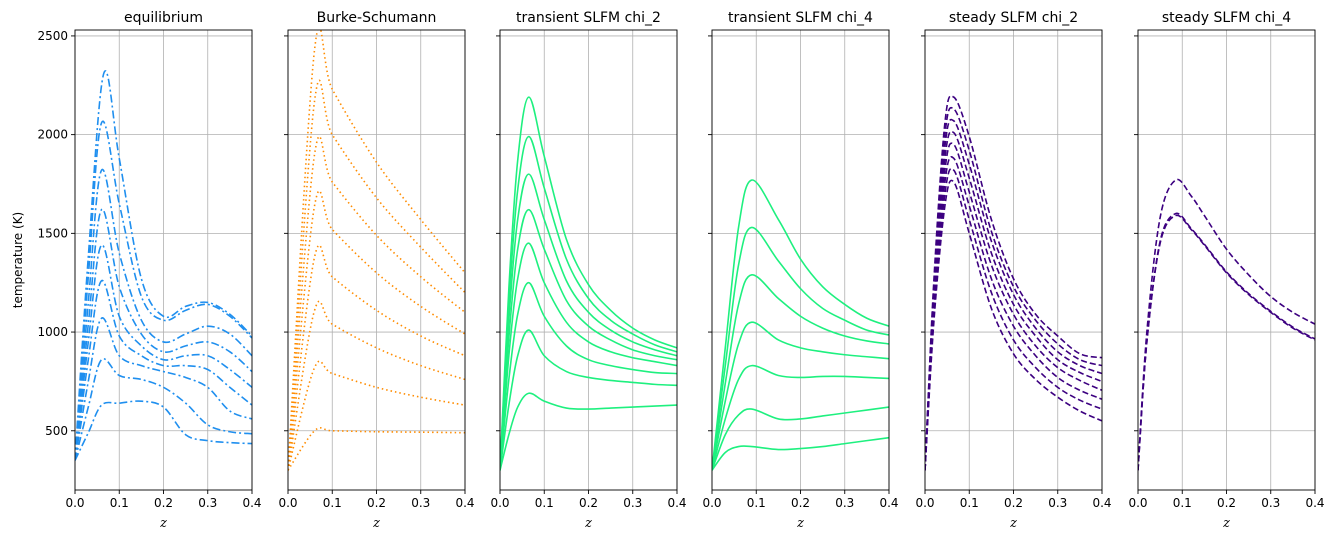 This screenshot has width=1335, height=545. I want to click on panel-6: 0.0 0.1 0.2 0.3 0.4 steady SLFM chi_4z, so click(1226, 270).